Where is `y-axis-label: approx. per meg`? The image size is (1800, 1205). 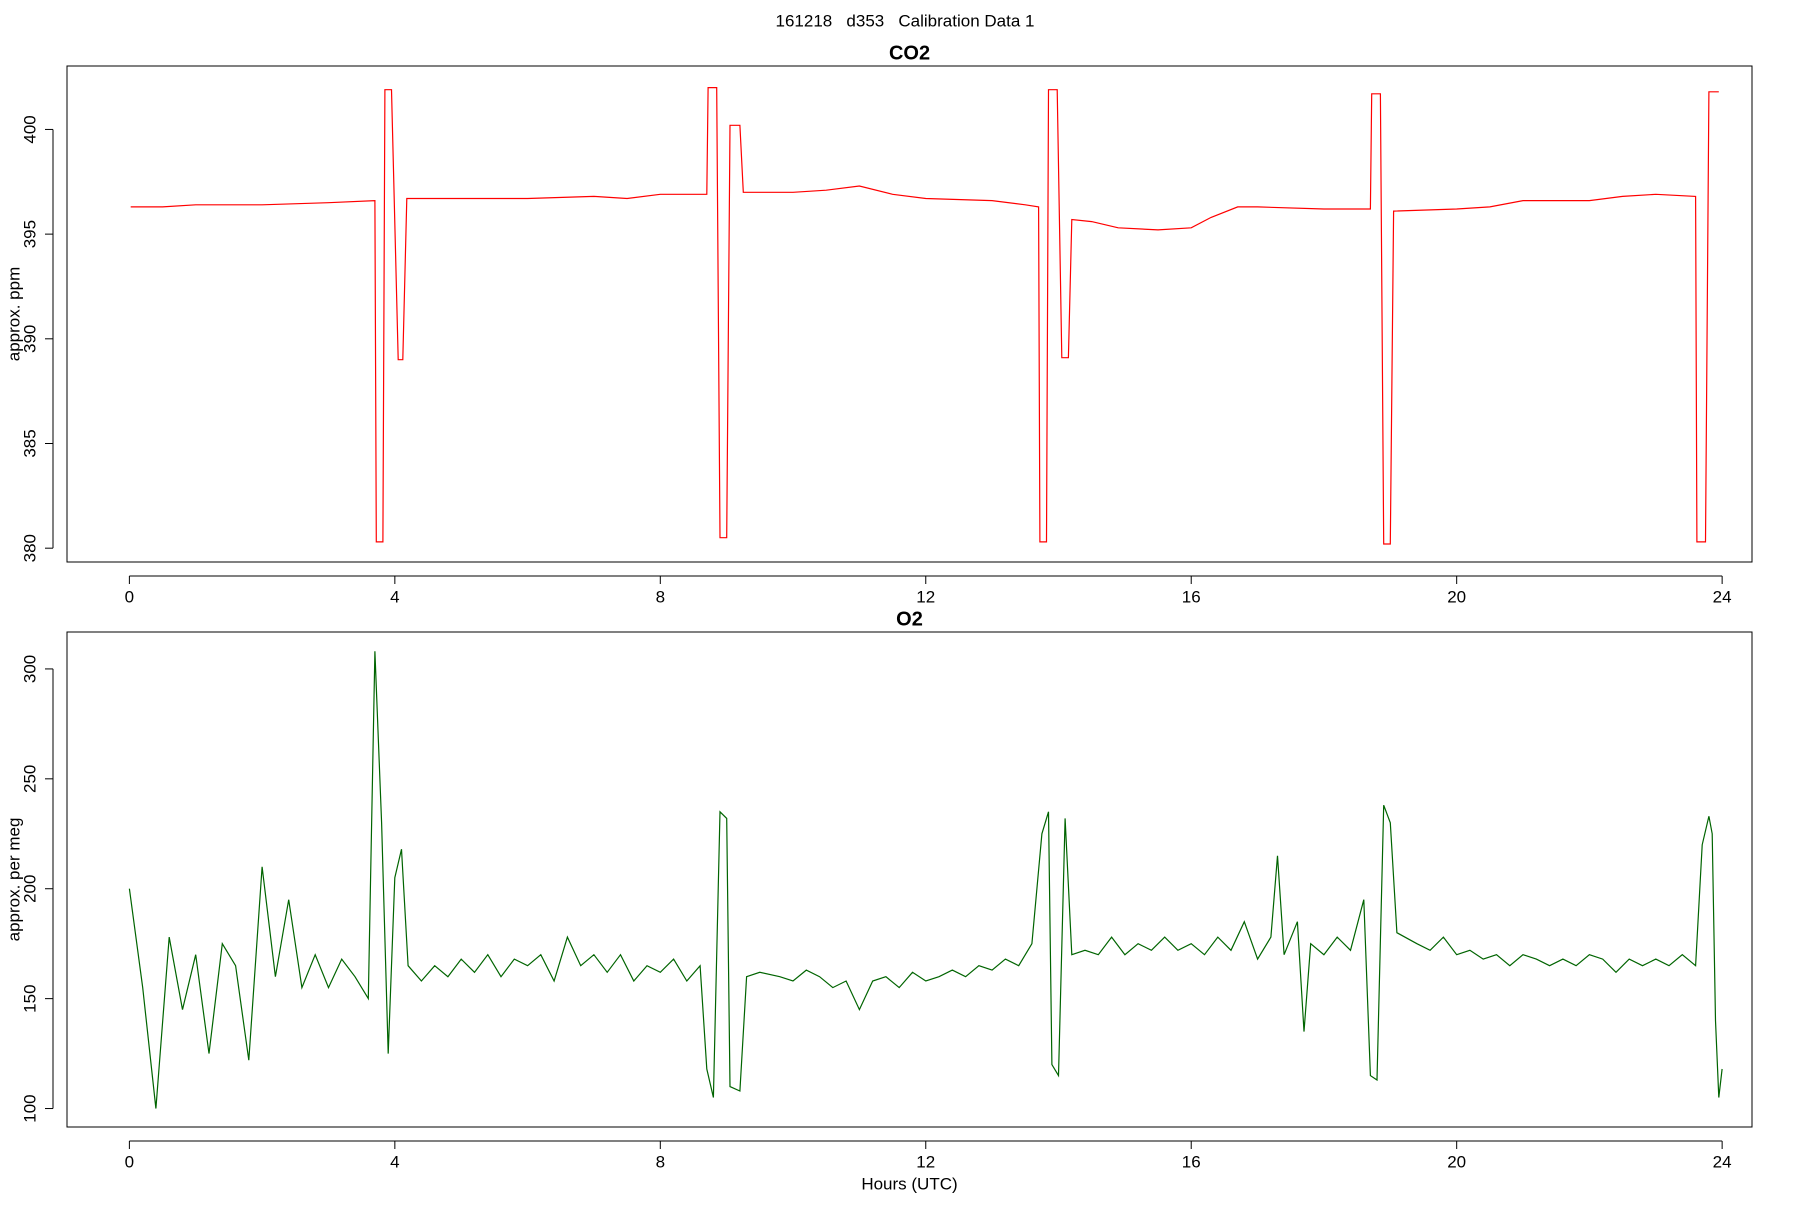 y-axis-label: approx. per meg is located at coordinates (13, 880).